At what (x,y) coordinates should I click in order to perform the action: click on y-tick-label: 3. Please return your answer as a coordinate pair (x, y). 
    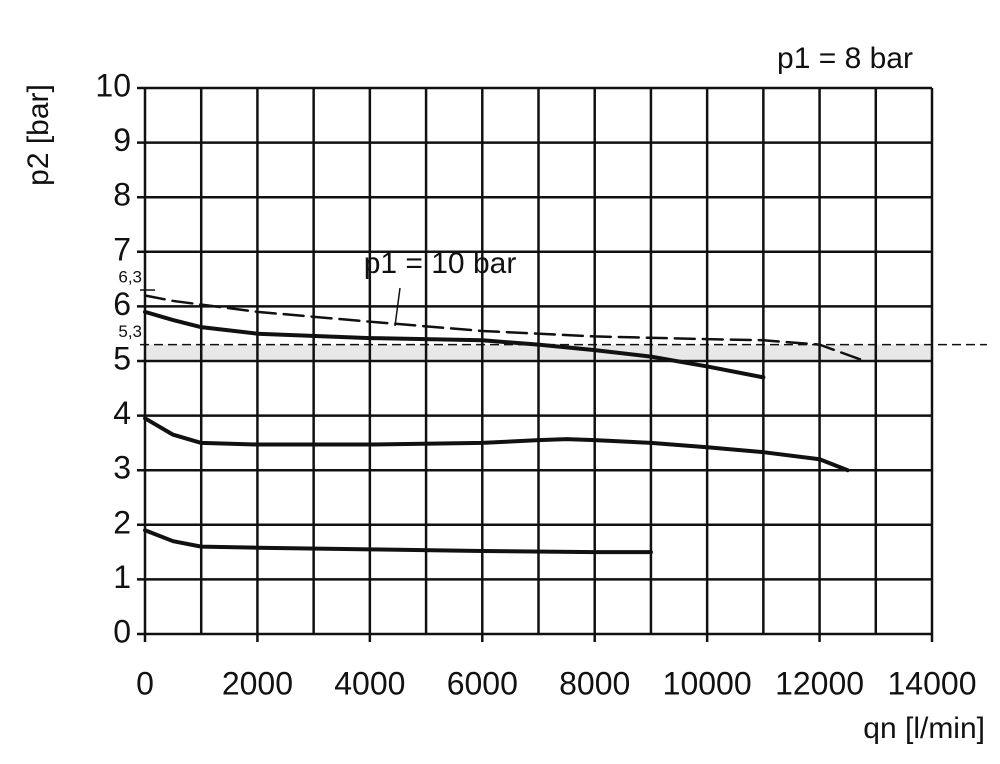
    Looking at the image, I should click on (122, 468).